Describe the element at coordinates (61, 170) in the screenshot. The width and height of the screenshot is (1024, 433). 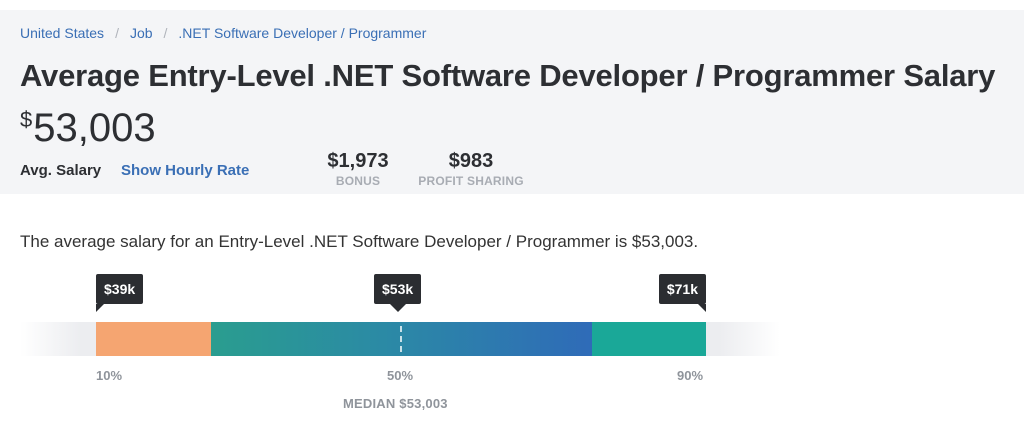
I see `avg-salary-label: Avg. Salary` at that location.